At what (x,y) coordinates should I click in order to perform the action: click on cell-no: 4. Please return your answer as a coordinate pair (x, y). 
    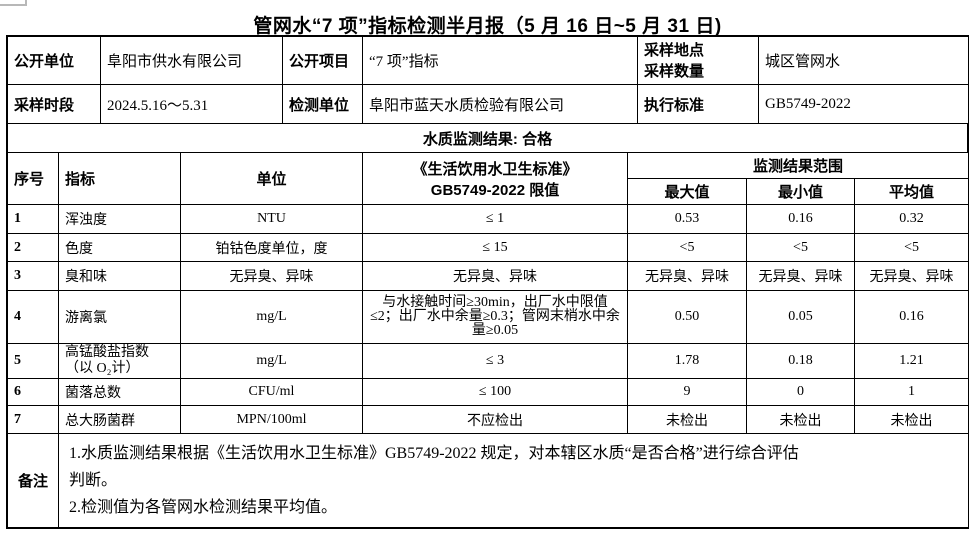
    Looking at the image, I should click on (33, 317).